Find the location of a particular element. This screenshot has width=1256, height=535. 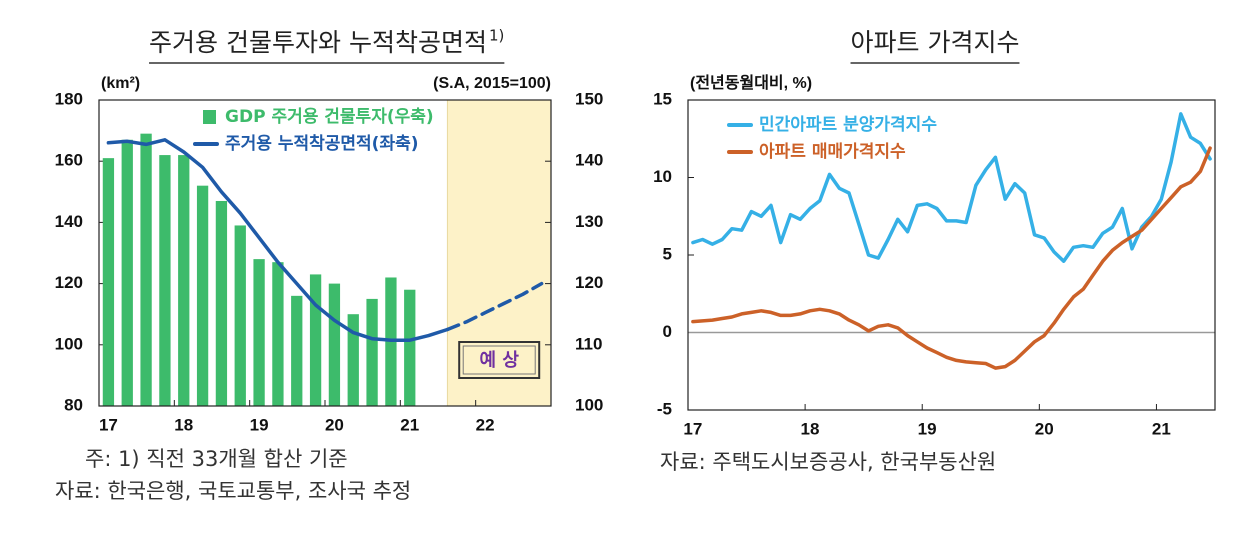

y2-tick-label: 150 is located at coordinates (589, 98).